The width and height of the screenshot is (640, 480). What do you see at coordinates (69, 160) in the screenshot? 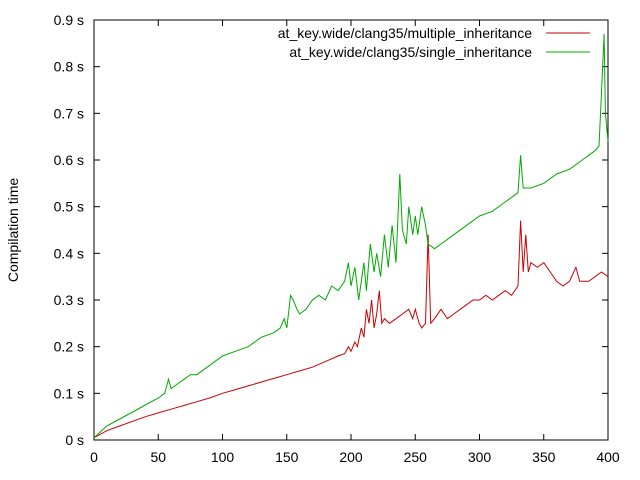
I see `y-tick-label: 0.6 s` at bounding box center [69, 160].